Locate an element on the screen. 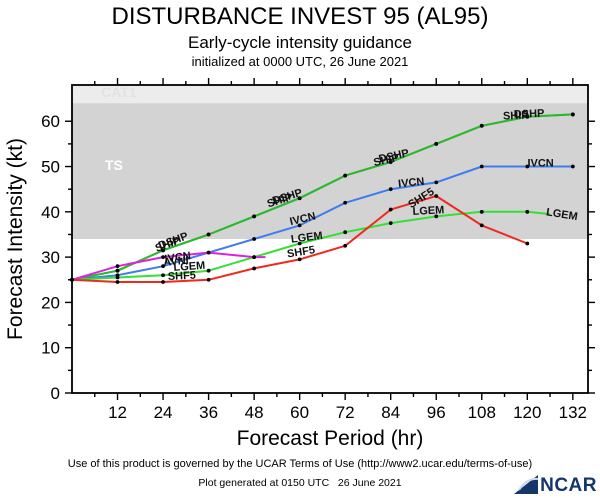 Image resolution: width=600 pixels, height=498 pixels. marker-dshp-120h is located at coordinates (527, 116).